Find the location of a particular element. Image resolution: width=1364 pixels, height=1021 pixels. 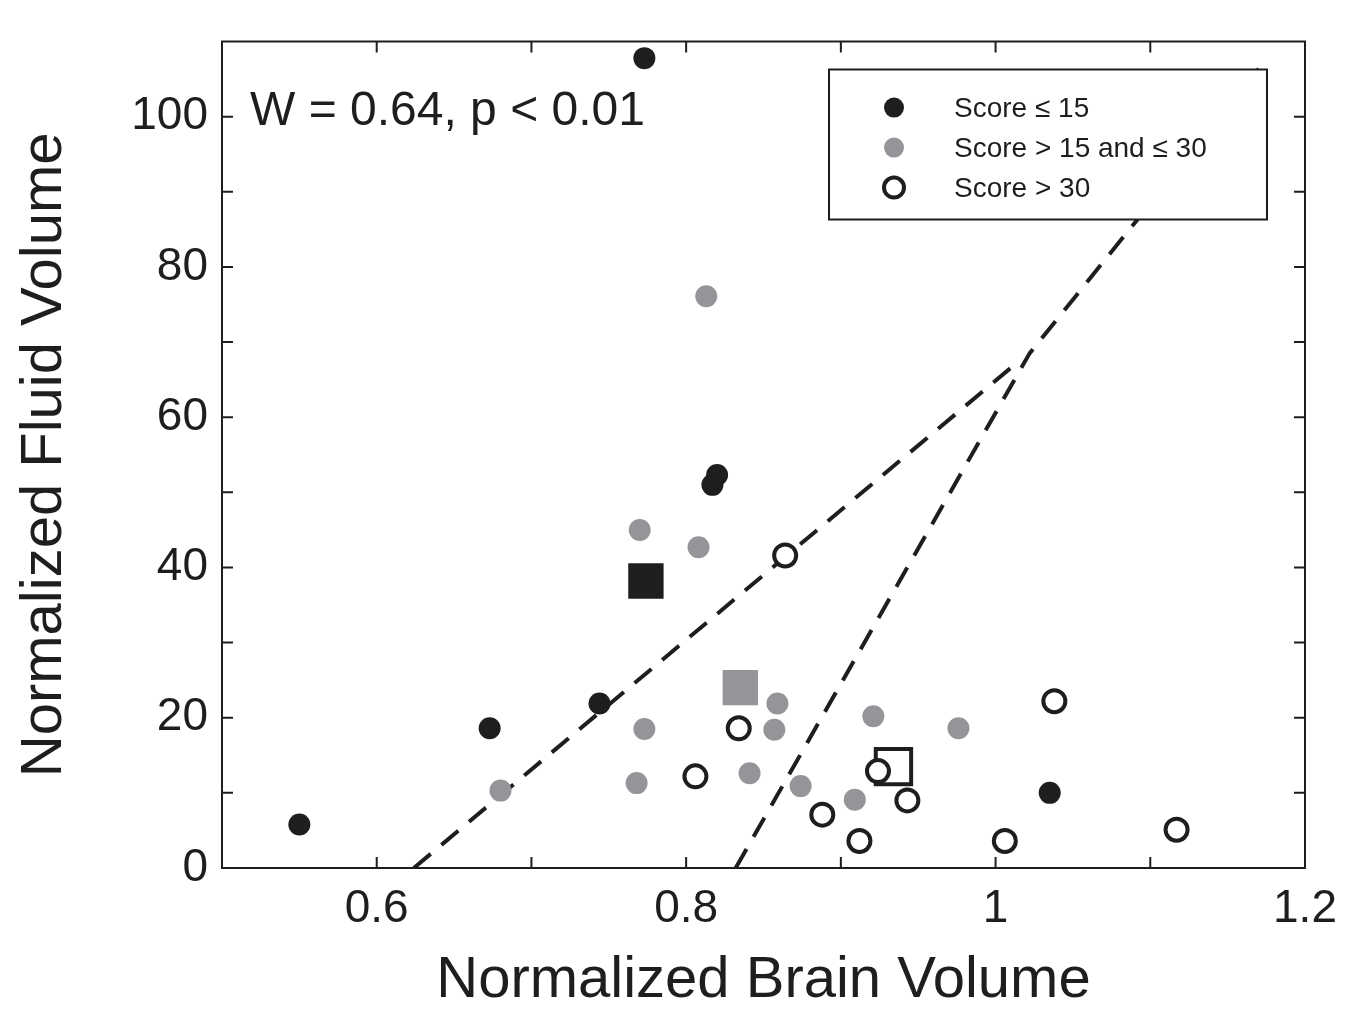

x-axis-title: Normalized Brain Volume is located at coordinates (763, 977).